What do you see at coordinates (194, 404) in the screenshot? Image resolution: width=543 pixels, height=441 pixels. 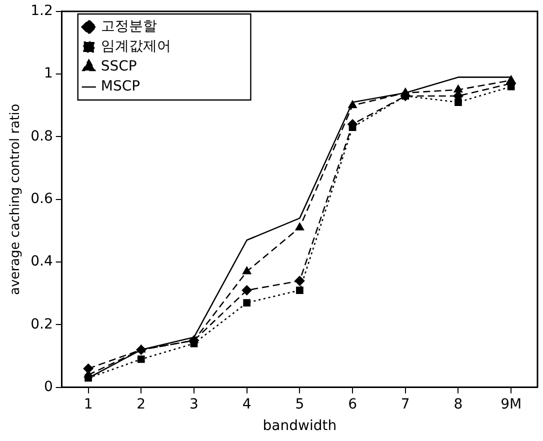 I see `x-tick-label: 3` at bounding box center [194, 404].